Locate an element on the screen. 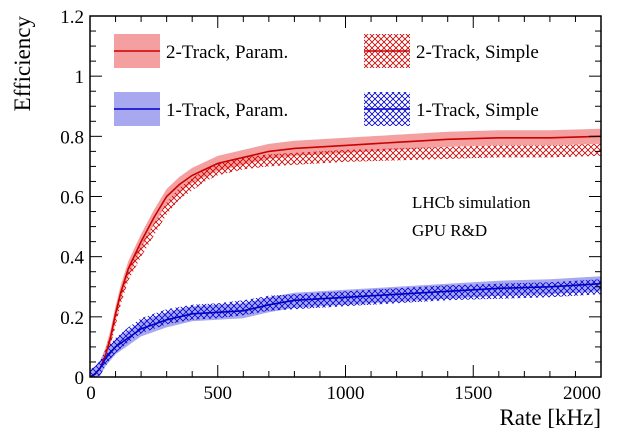  x-axis-title: Rate [kHz] is located at coordinates (550, 417).